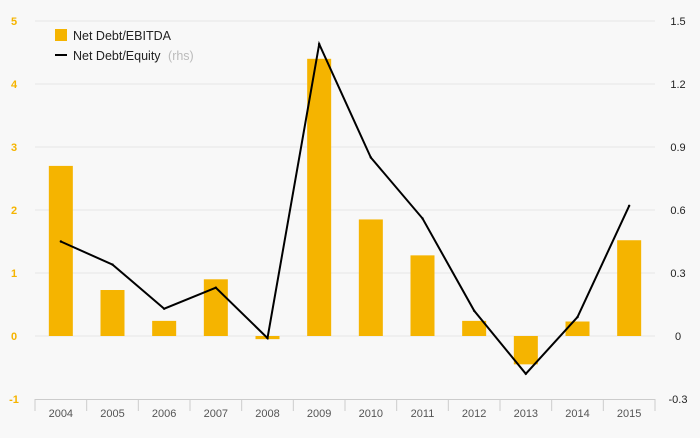 The width and height of the screenshot is (700, 438). What do you see at coordinates (14, 211) in the screenshot?
I see `y-left-tick-label: 2` at bounding box center [14, 211].